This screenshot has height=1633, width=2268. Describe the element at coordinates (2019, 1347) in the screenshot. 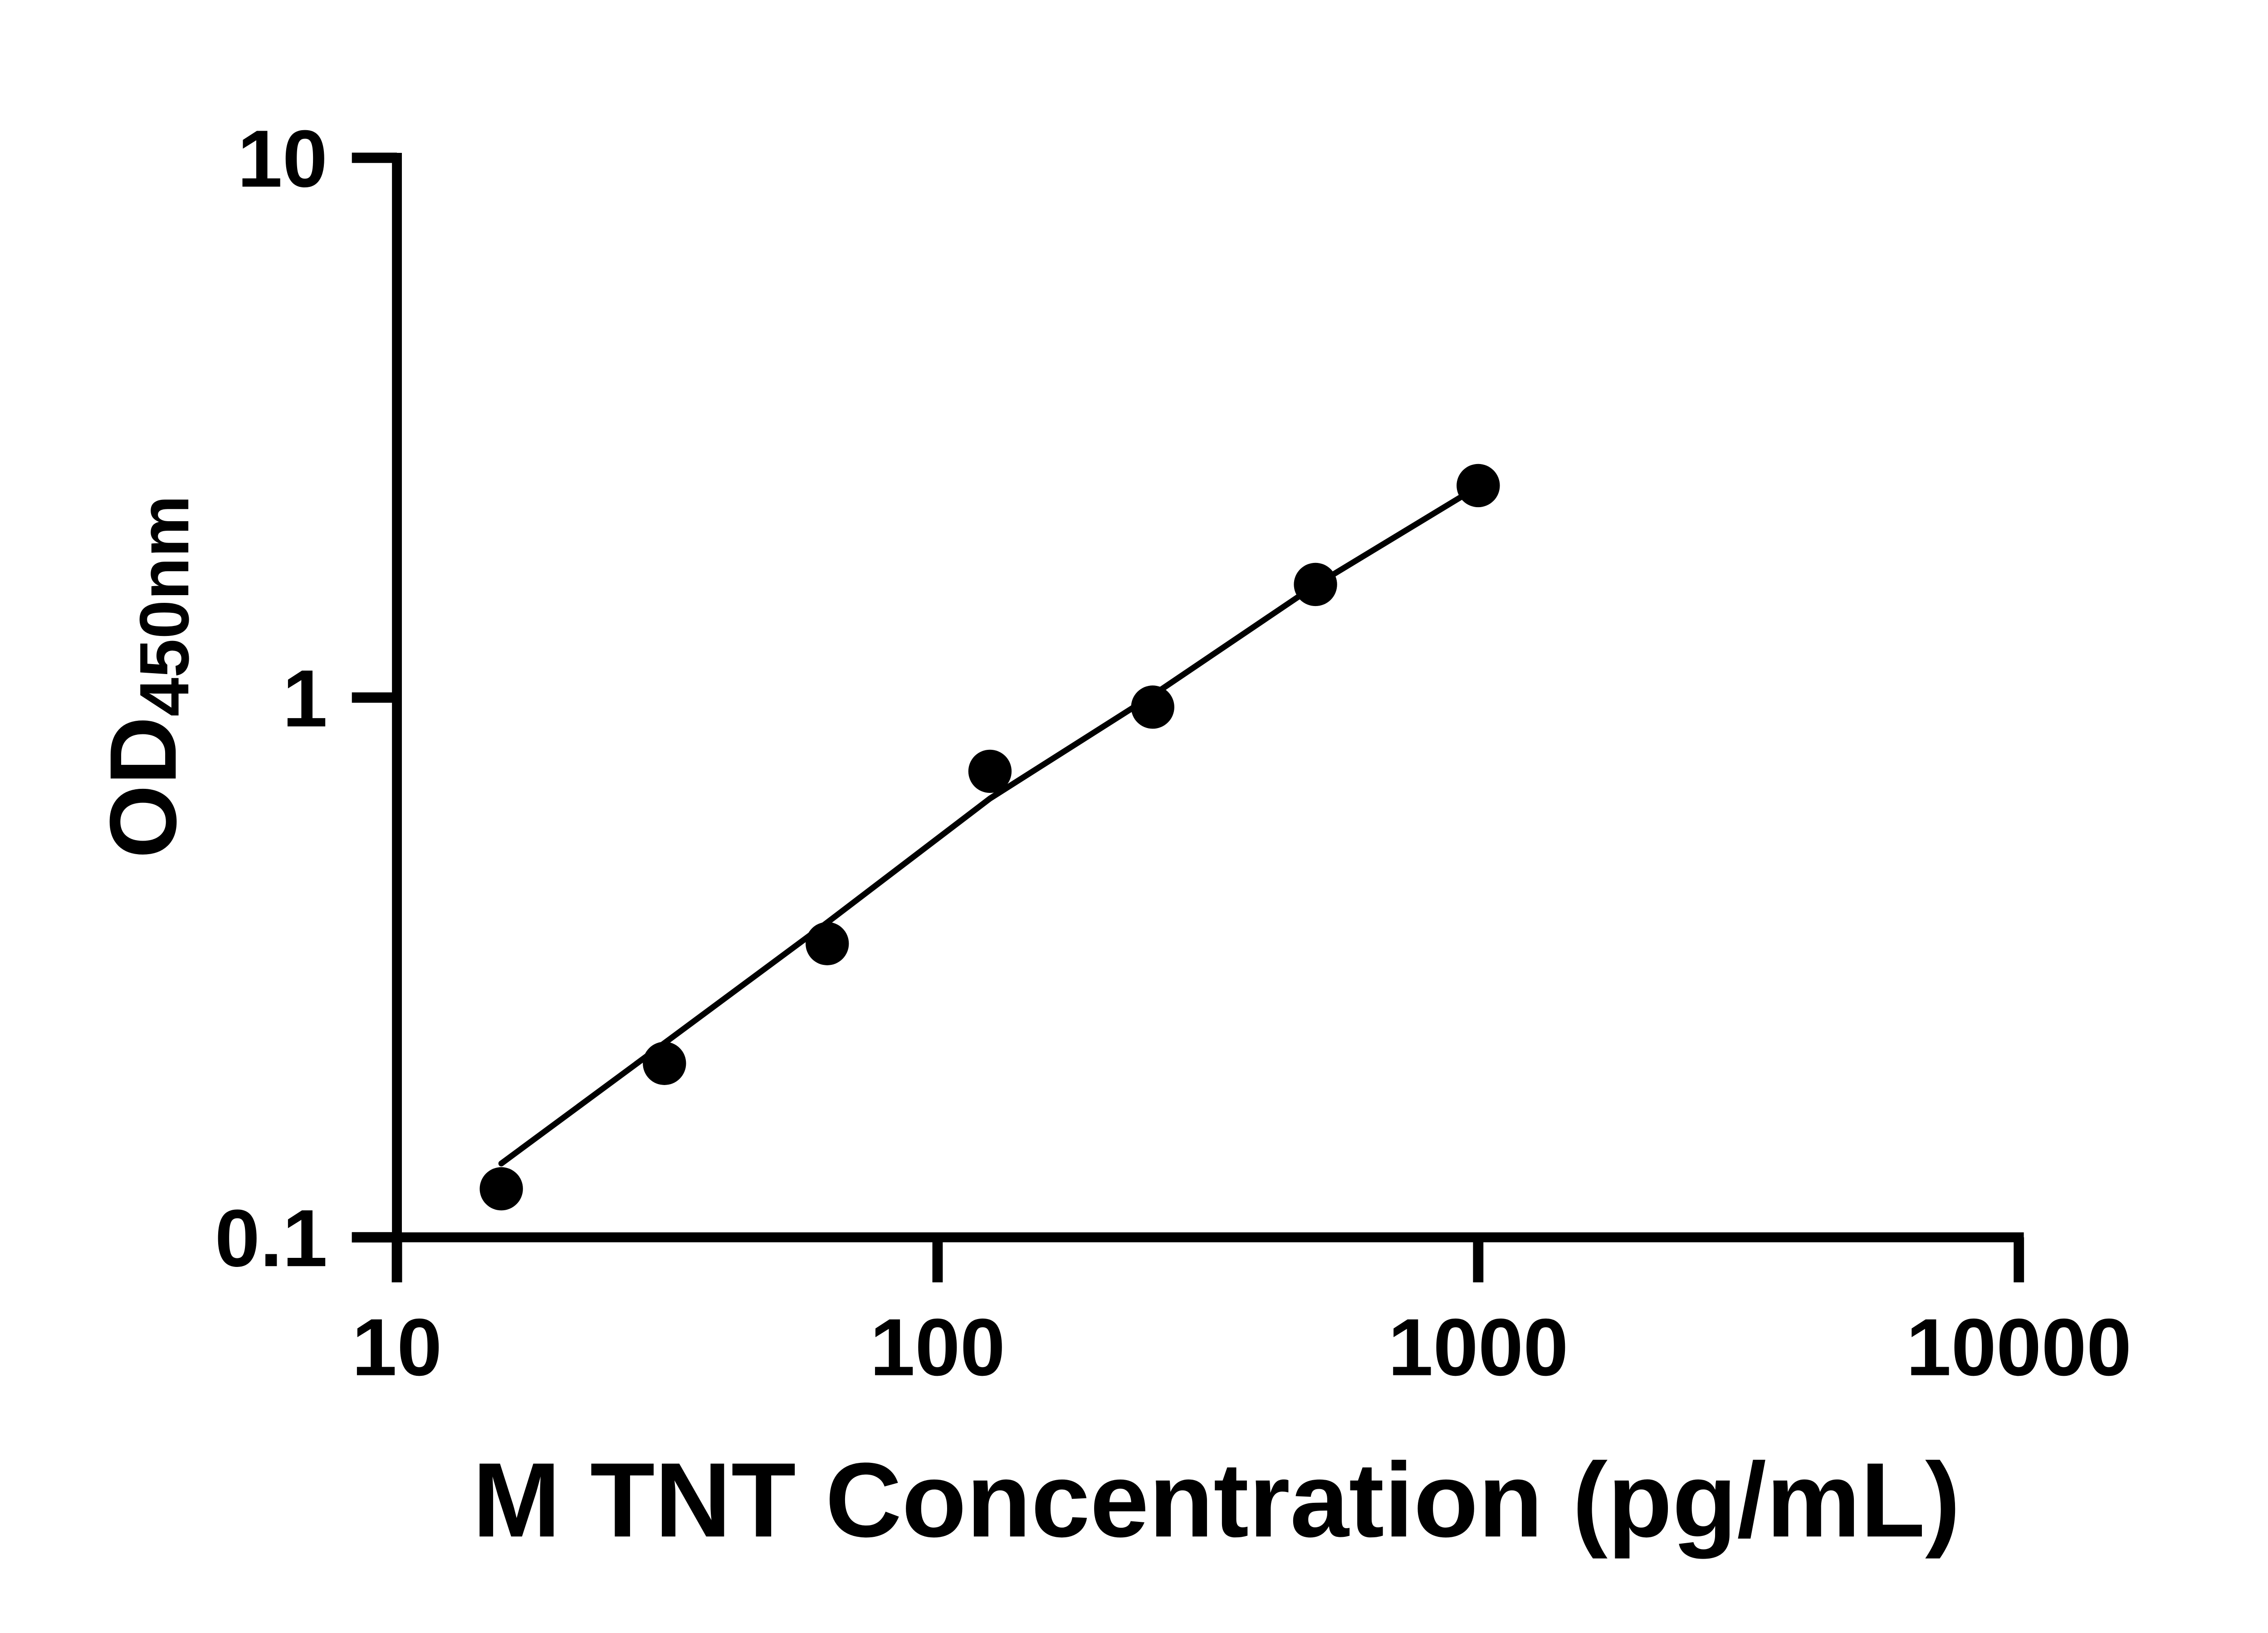

I see `x-tick-label: 10000` at that location.